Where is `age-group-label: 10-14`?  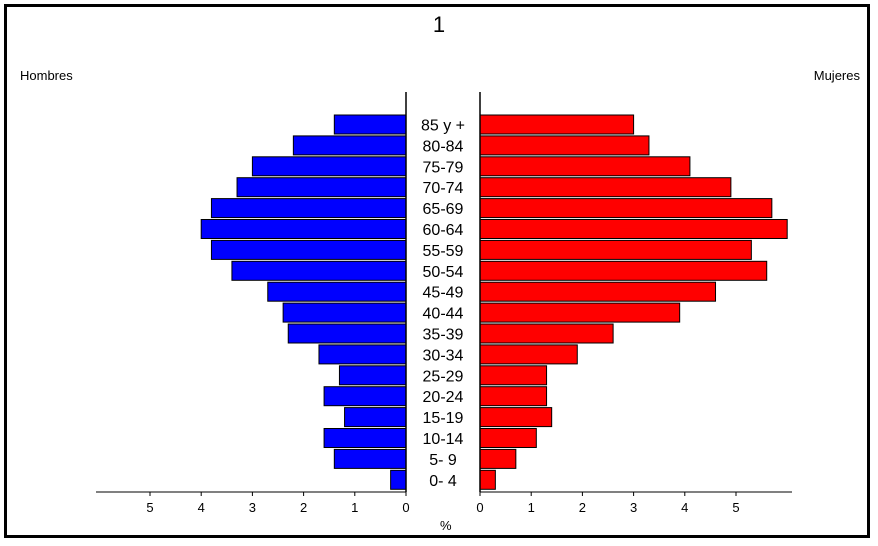
age-group-label: 10-14 is located at coordinates (443, 439).